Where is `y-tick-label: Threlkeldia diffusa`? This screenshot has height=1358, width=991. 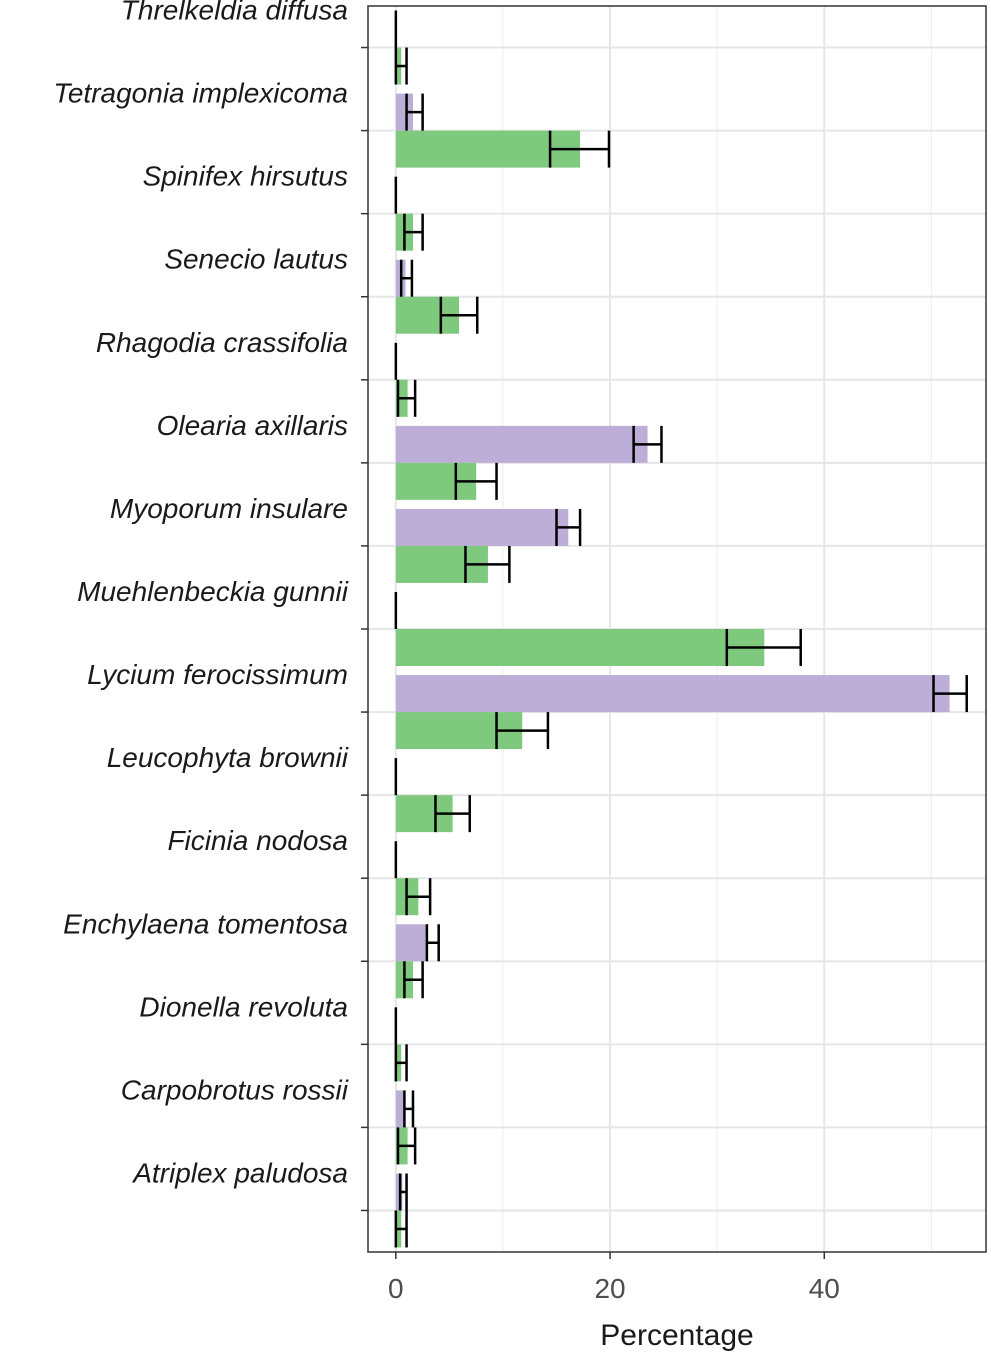
y-tick-label: Threlkeldia diffusa is located at coordinates (234, 13).